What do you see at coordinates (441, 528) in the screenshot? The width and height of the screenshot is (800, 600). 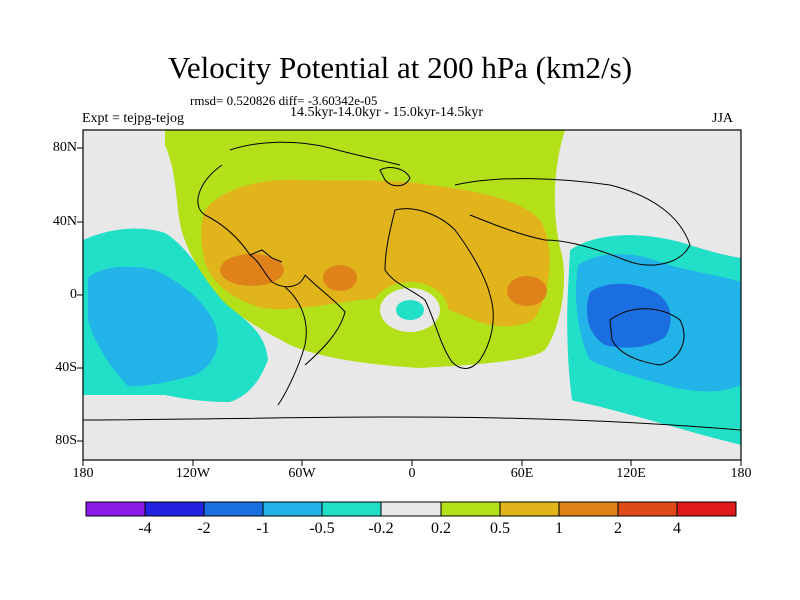 I see `colorbar-label: 0.2` at bounding box center [441, 528].